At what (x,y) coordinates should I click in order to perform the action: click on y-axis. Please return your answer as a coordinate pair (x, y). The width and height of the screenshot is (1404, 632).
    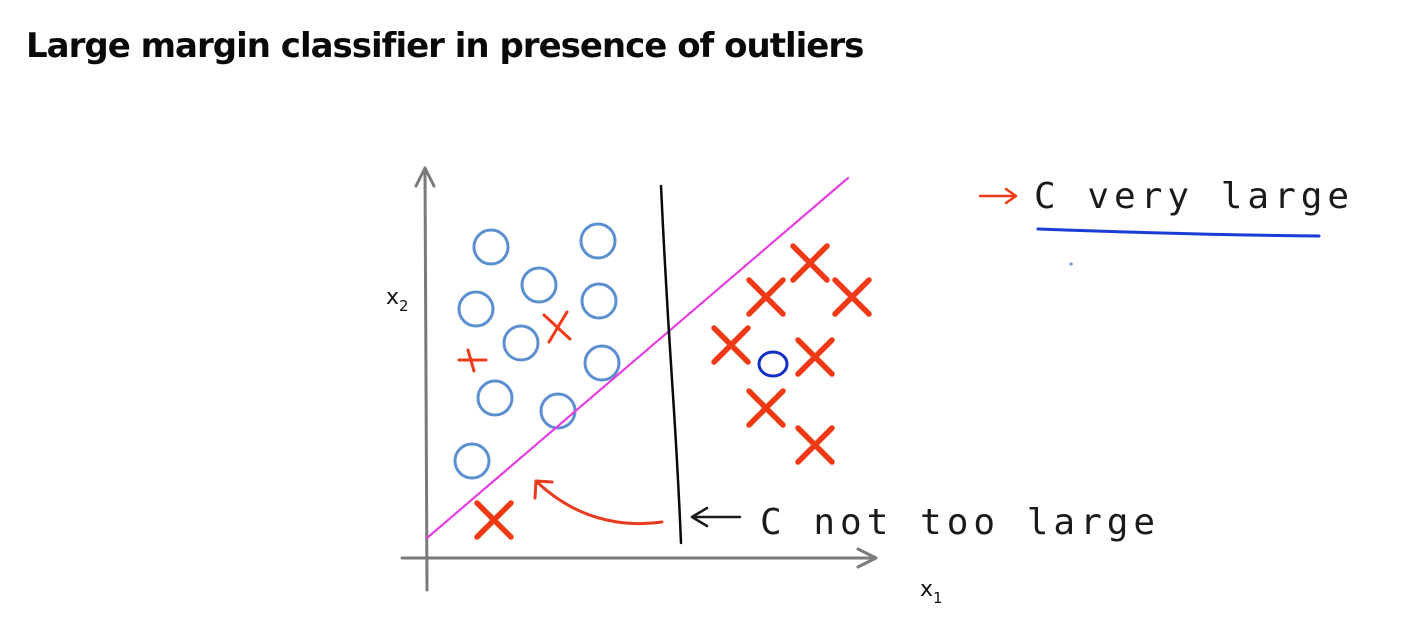
    Looking at the image, I should click on (426, 380).